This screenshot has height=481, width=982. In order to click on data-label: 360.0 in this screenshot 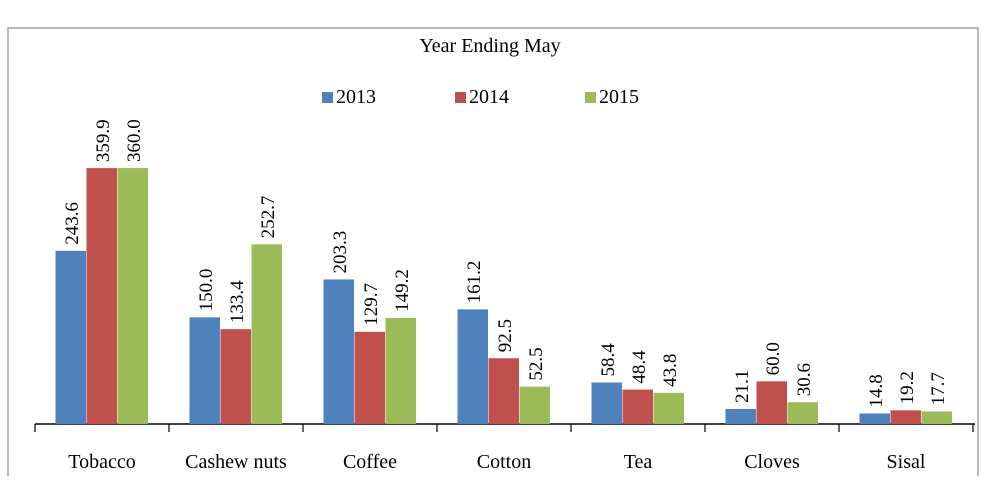, I will do `click(134, 140)`.